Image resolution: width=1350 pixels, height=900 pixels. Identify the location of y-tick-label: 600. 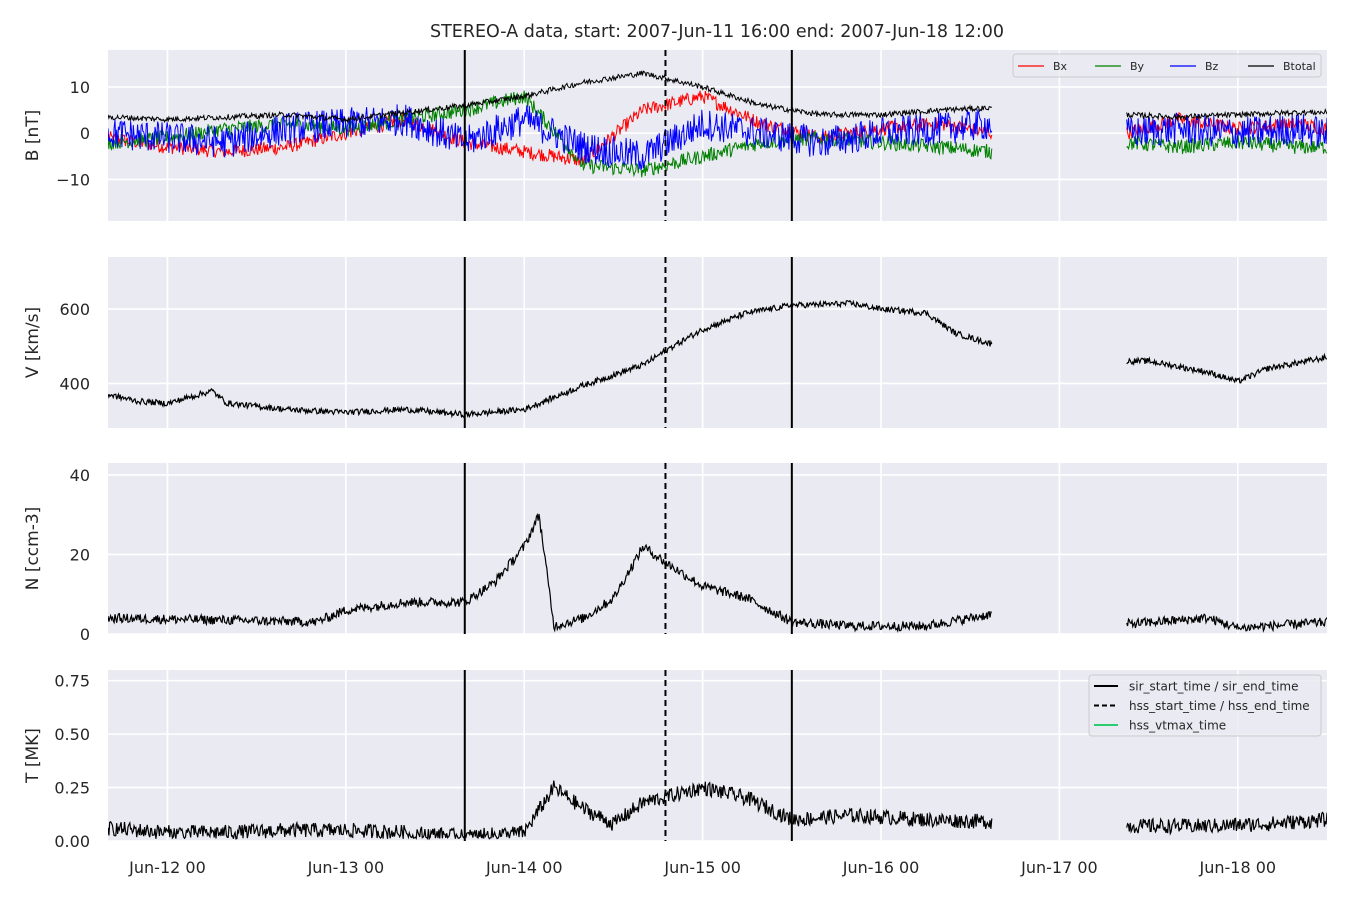
(74, 309).